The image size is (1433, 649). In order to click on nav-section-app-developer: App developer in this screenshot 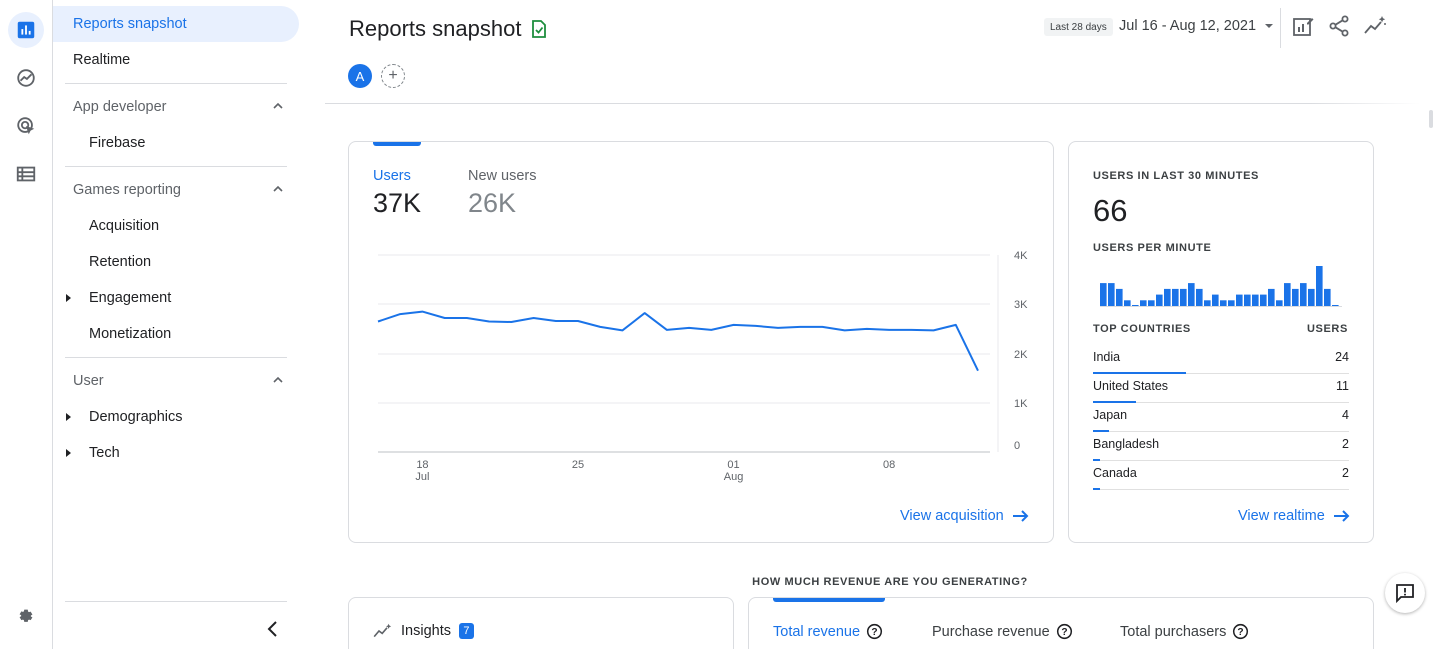, I will do `click(176, 107)`.